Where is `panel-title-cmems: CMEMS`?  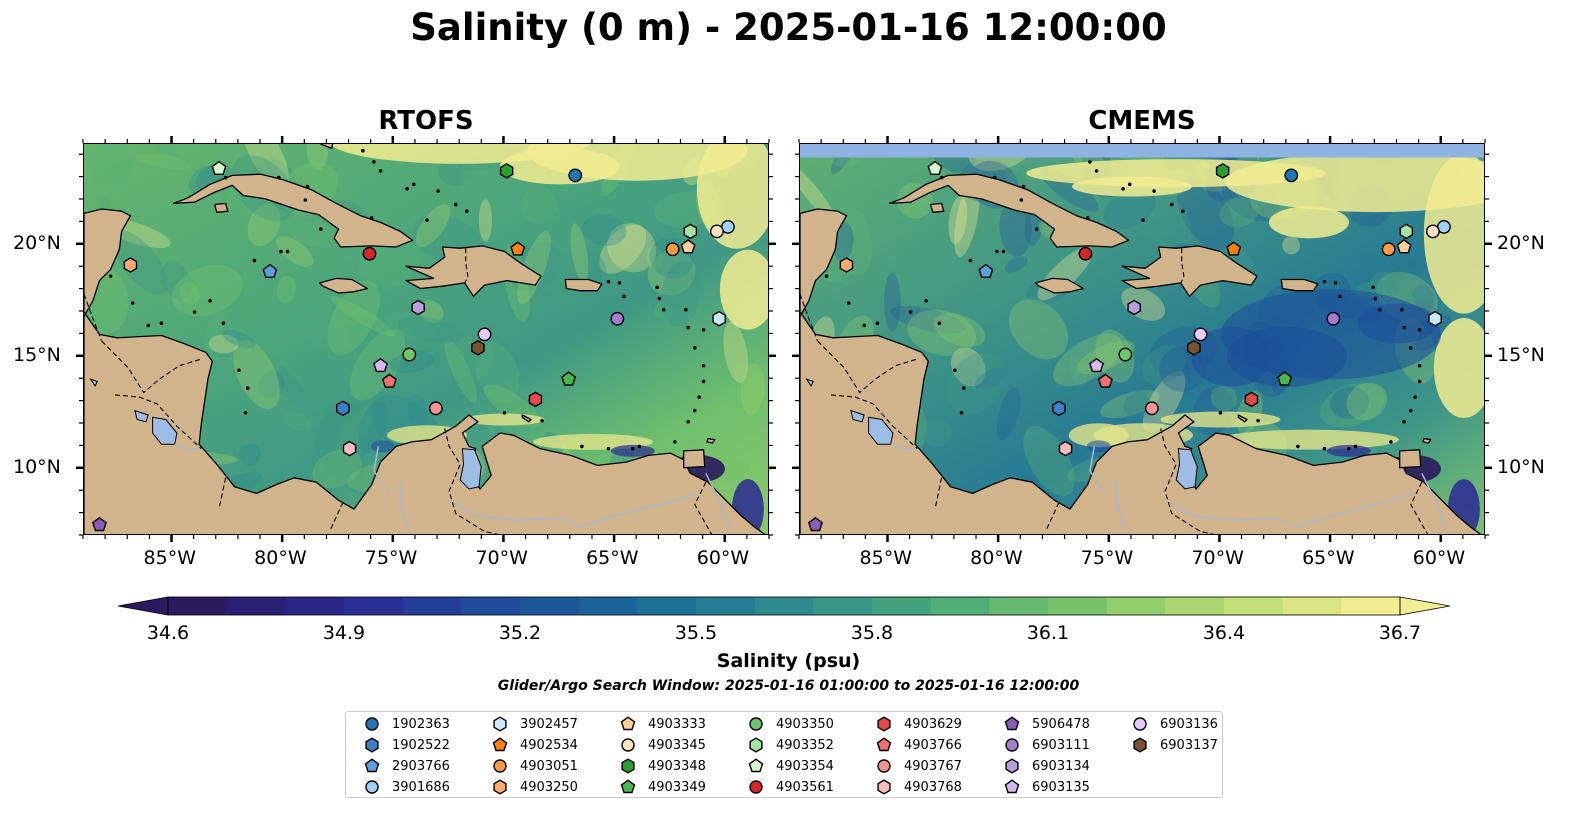 panel-title-cmems: CMEMS is located at coordinates (1142, 121).